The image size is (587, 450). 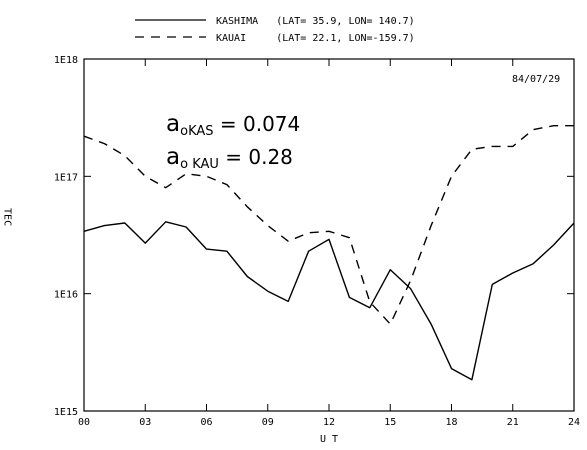 What do you see at coordinates (256, 157) in the screenshot?
I see `annotation-kauai-value: = 0.28` at bounding box center [256, 157].